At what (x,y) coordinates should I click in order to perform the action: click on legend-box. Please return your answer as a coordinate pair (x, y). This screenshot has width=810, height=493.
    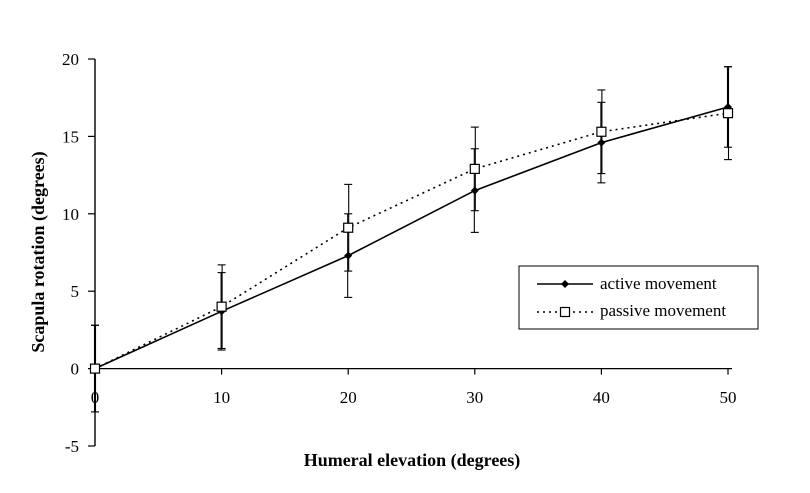
    Looking at the image, I should click on (638, 297).